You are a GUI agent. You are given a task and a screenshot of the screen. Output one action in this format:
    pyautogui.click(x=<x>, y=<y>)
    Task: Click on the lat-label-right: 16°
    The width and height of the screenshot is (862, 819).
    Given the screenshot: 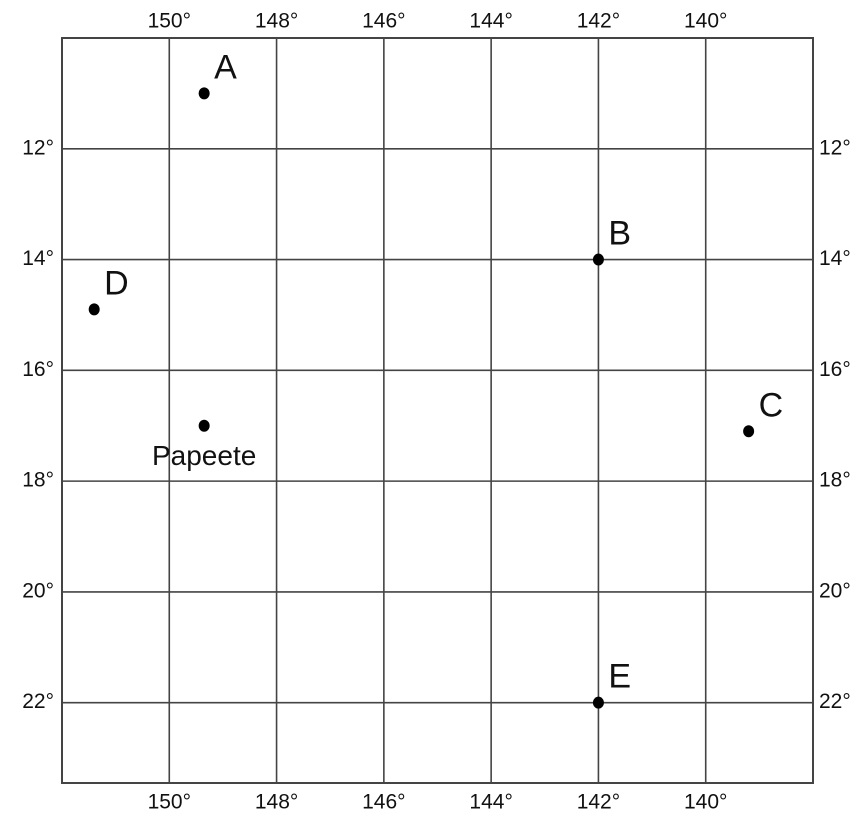 What is the action you would take?
    pyautogui.click(x=835, y=369)
    